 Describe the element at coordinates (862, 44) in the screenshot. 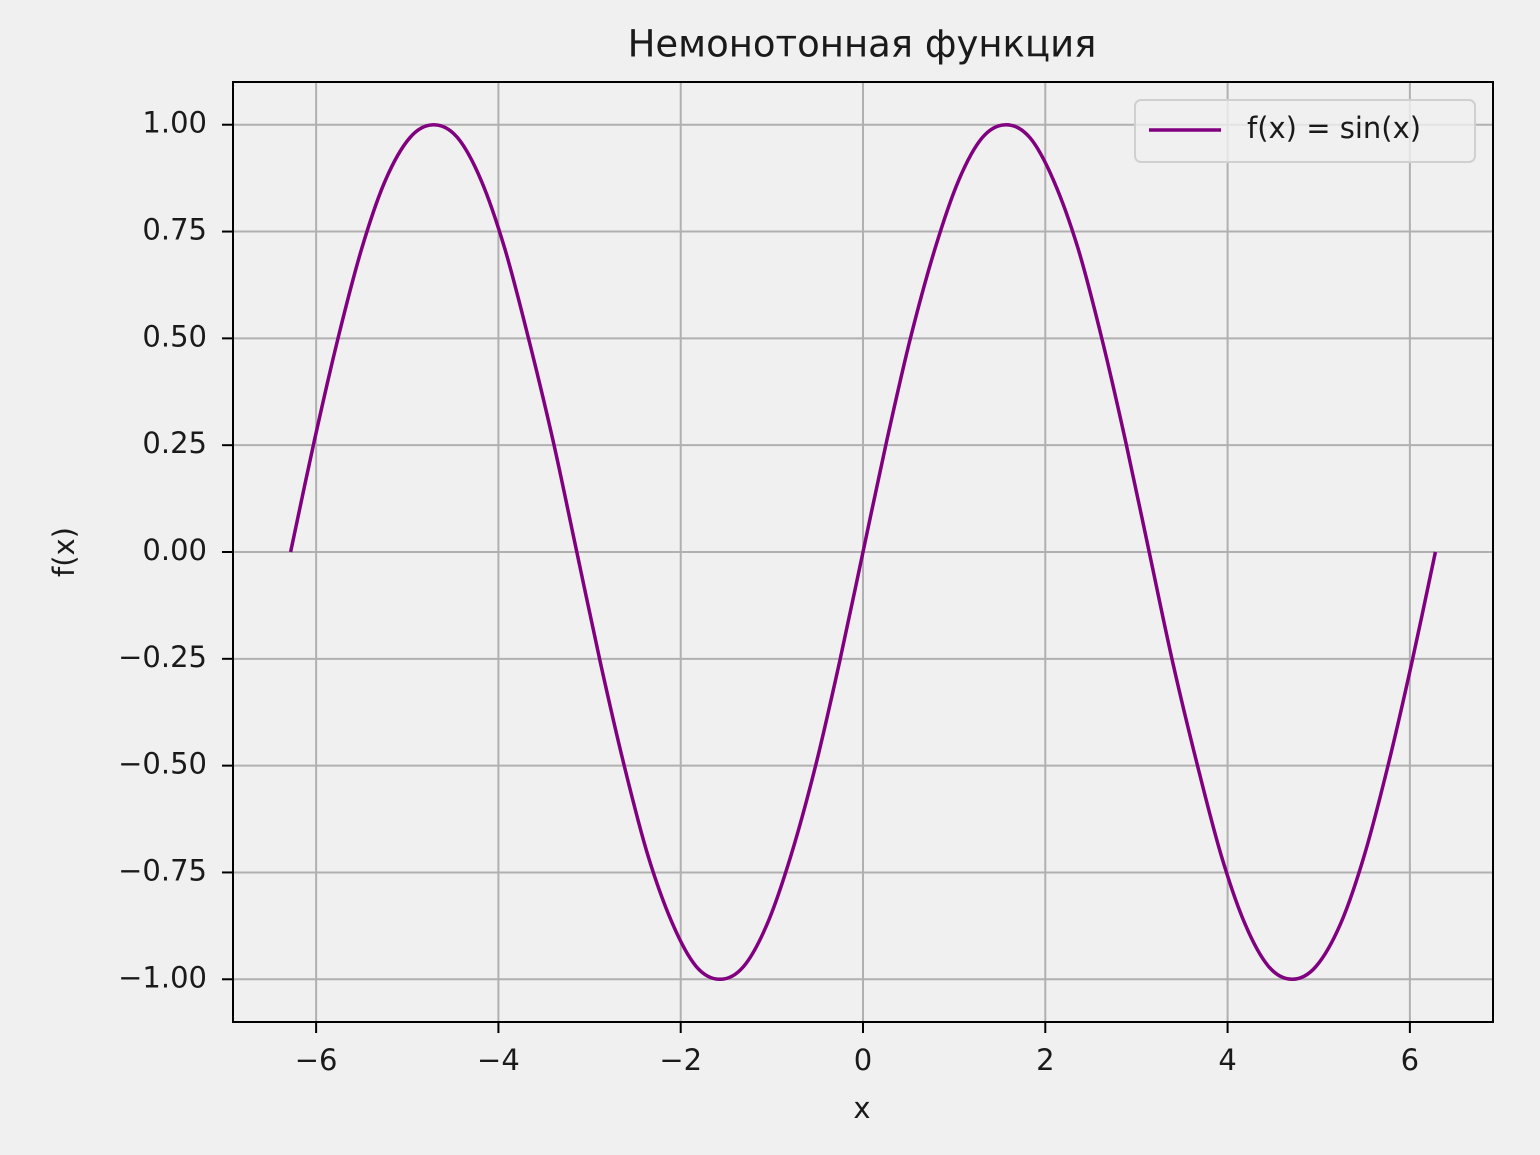

I see `chart-title: Немонотонная функция` at that location.